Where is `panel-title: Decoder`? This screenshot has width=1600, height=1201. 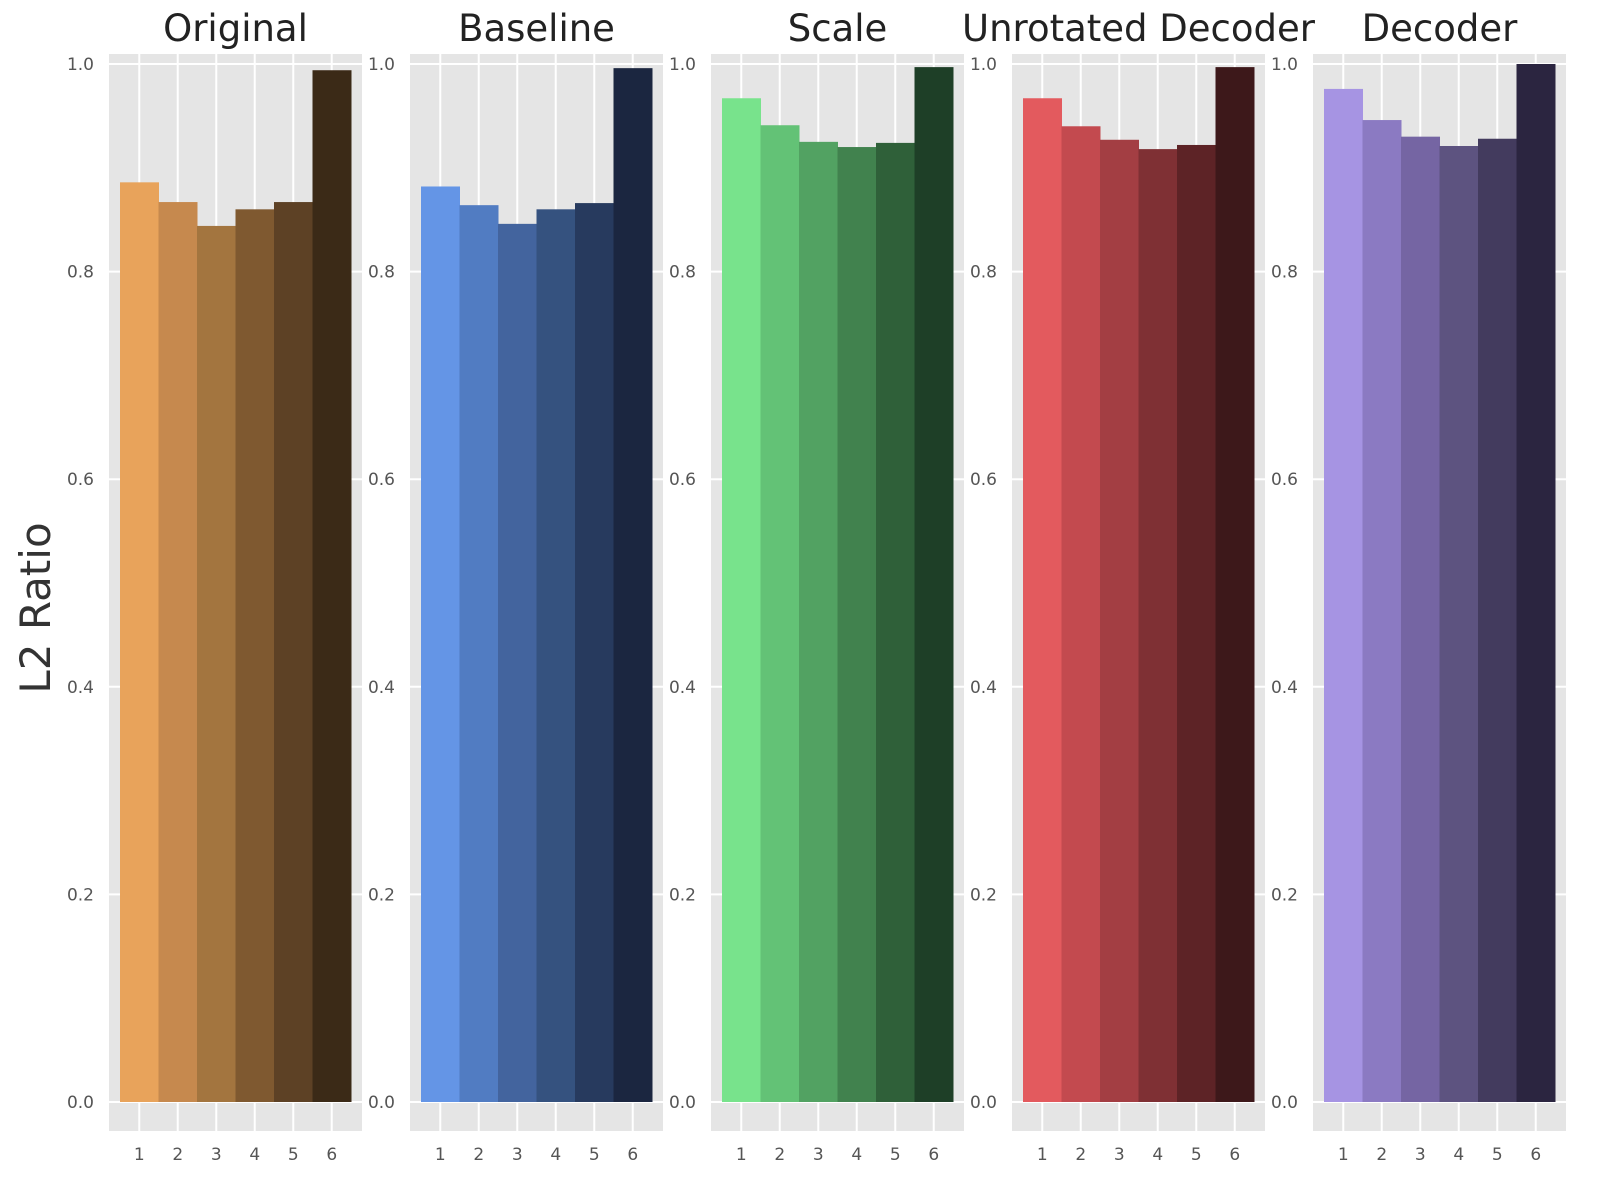 panel-title: Decoder is located at coordinates (1440, 28).